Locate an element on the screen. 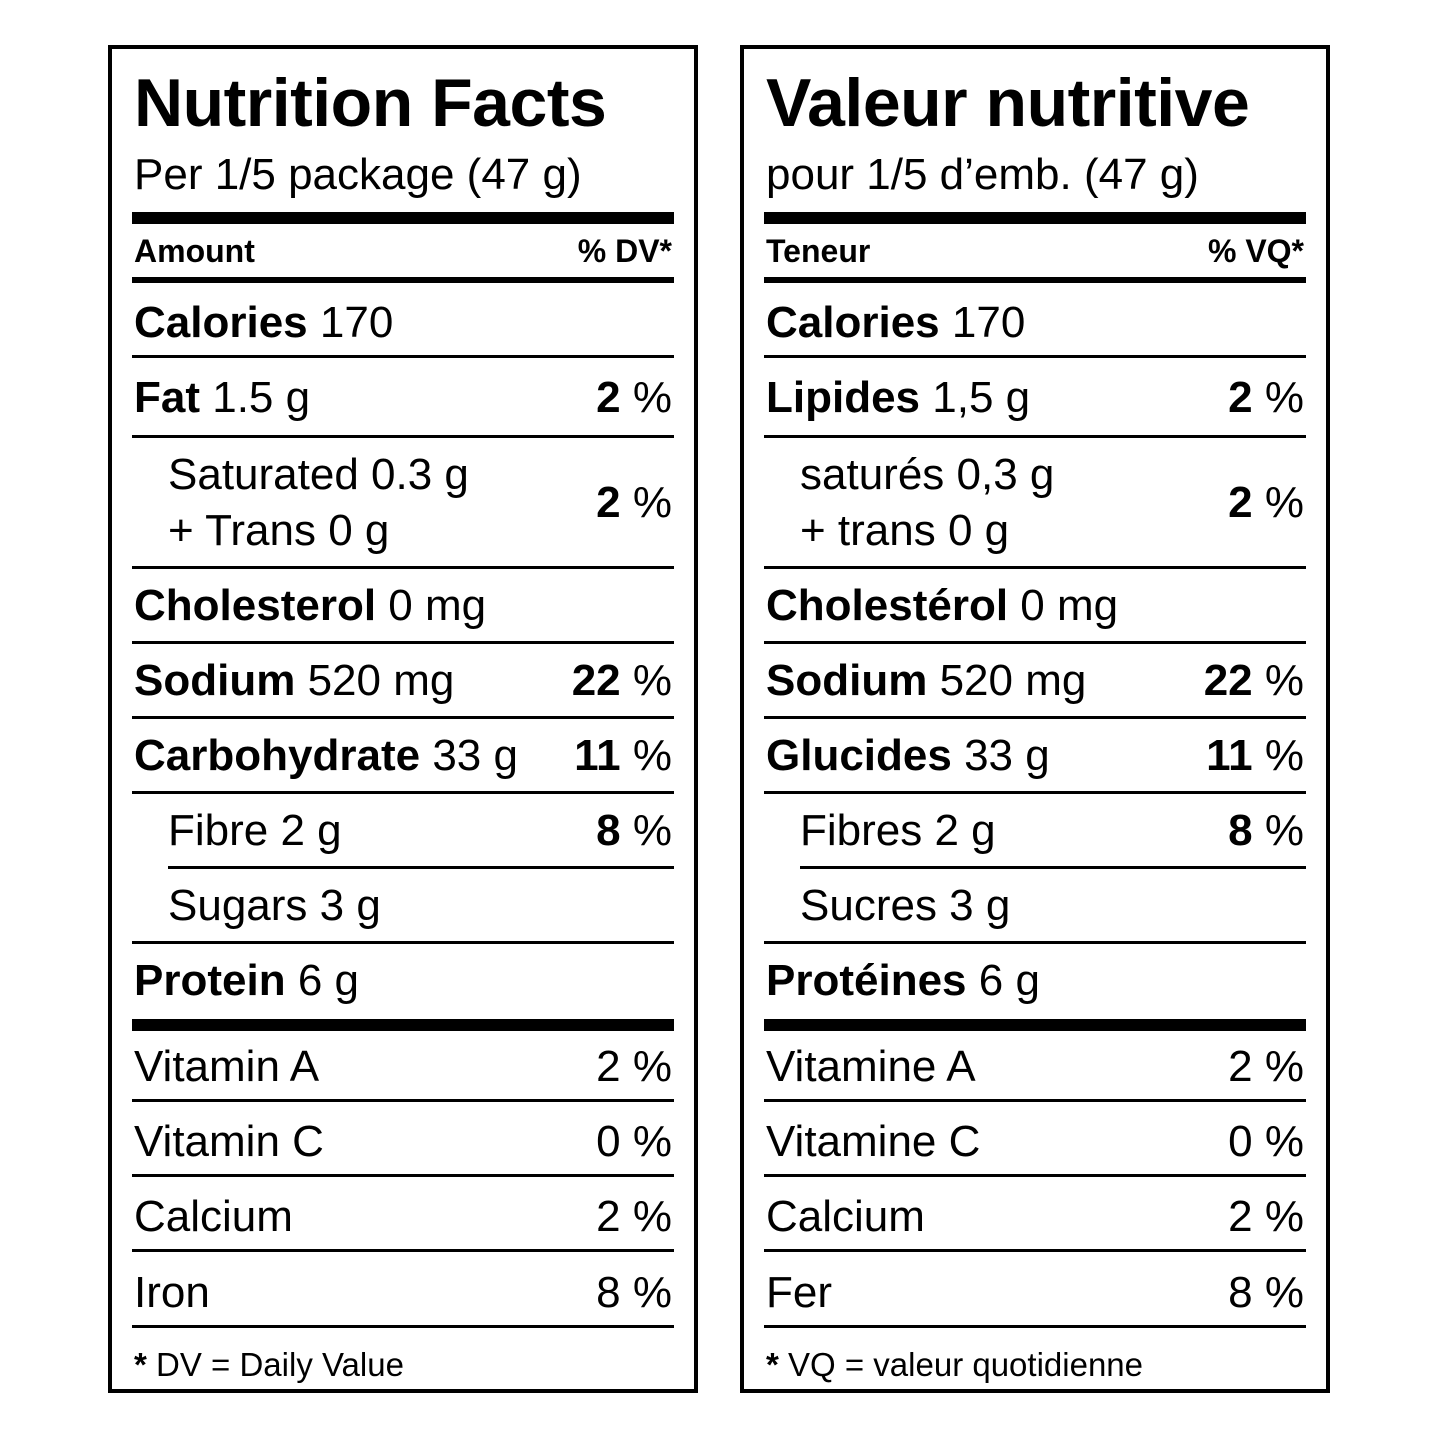 This screenshot has height=1445, width=1445. panel-title: Nutrition Facts is located at coordinates (370, 103).